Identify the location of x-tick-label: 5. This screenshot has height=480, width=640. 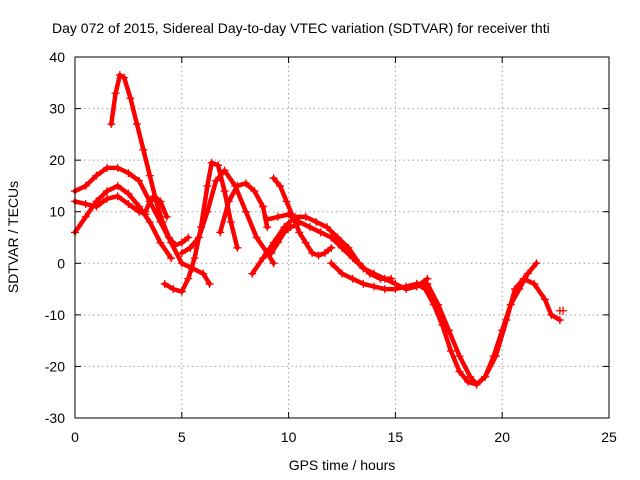
(182, 437).